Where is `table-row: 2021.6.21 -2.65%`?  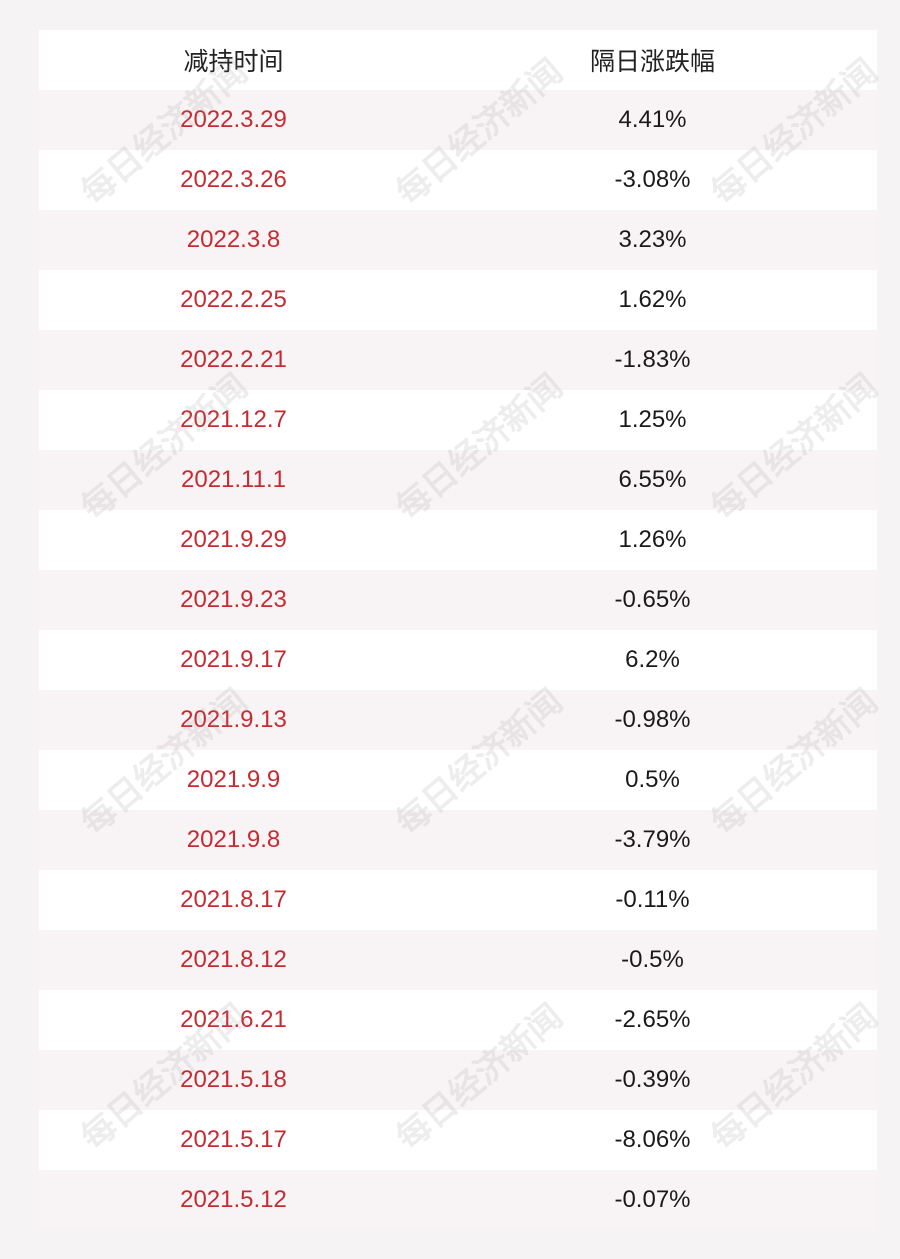
table-row: 2021.6.21 -2.65% is located at coordinates (458, 1020).